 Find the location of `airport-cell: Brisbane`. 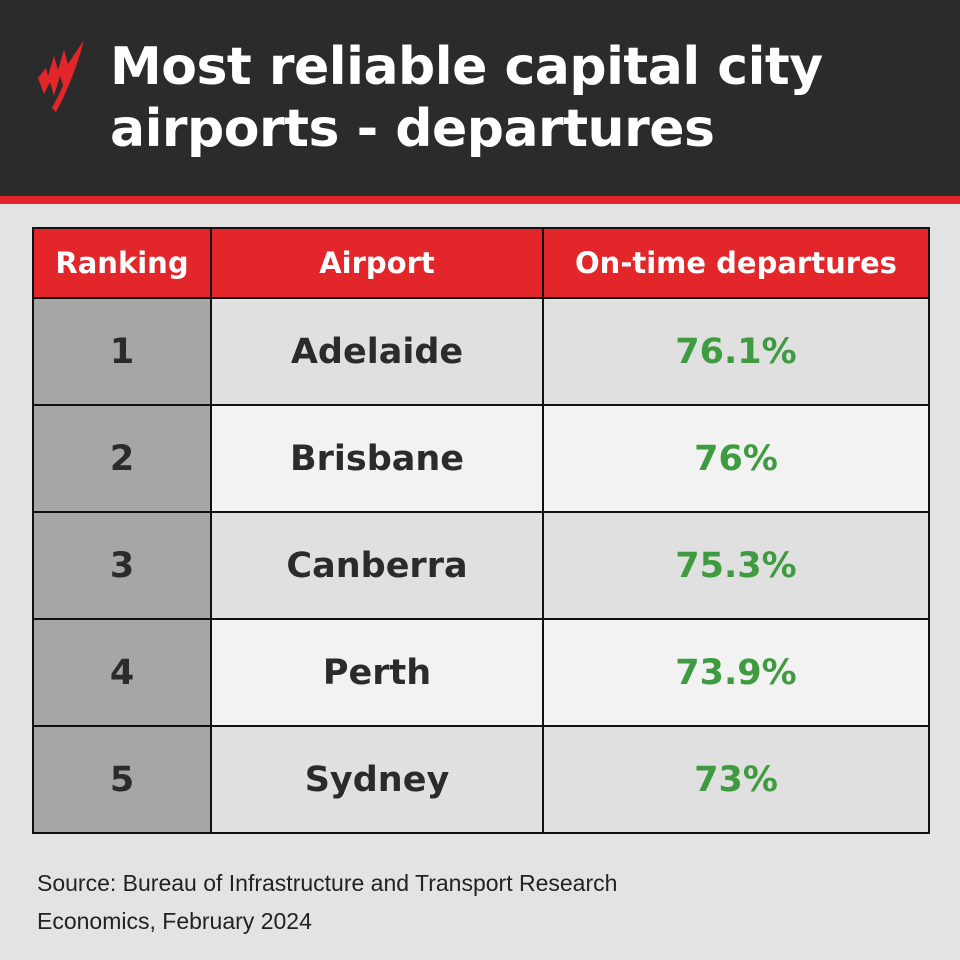

airport-cell: Brisbane is located at coordinates (377, 458).